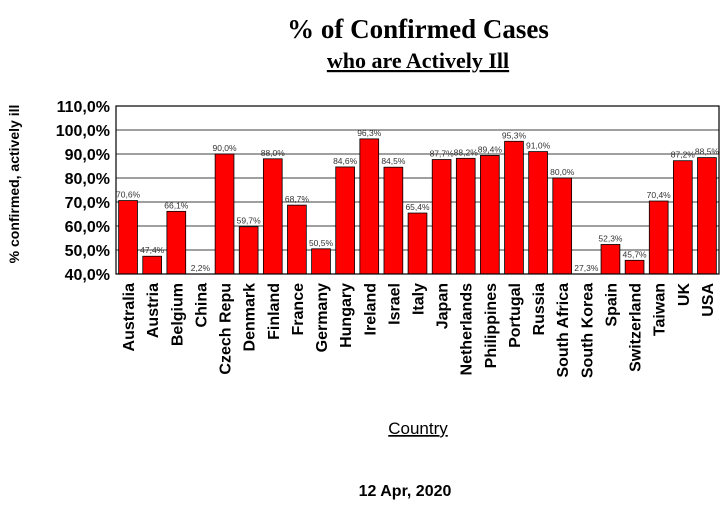  What do you see at coordinates (636, 327) in the screenshot?
I see `x-tick-label: Switzerland` at bounding box center [636, 327].